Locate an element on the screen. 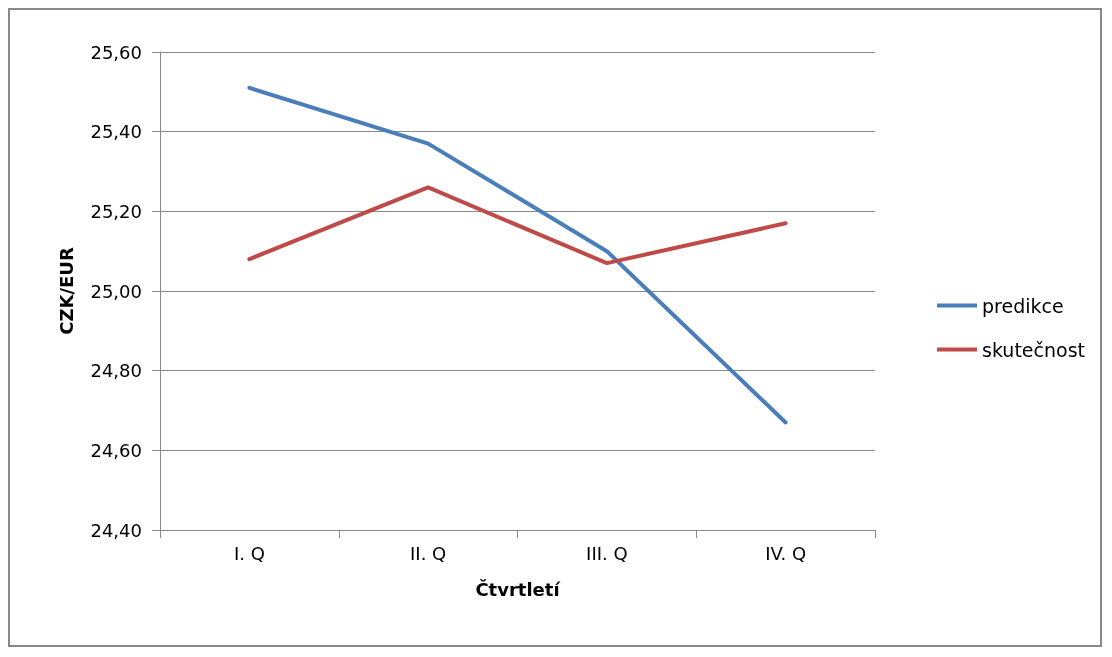  y-tick-label: 25,20 is located at coordinates (116, 211).